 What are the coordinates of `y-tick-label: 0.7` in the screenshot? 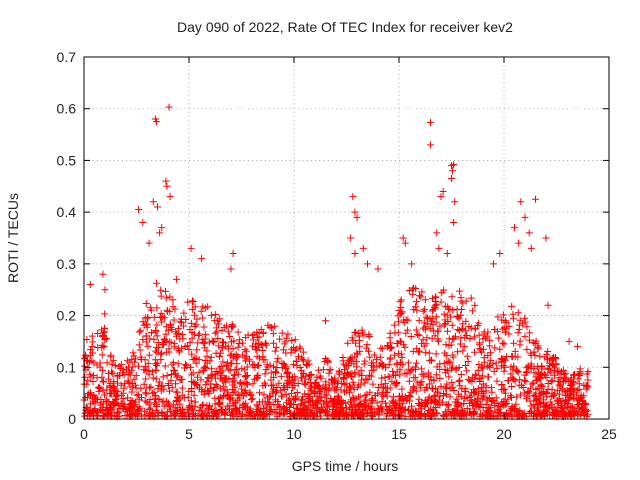 It's located at (67, 57).